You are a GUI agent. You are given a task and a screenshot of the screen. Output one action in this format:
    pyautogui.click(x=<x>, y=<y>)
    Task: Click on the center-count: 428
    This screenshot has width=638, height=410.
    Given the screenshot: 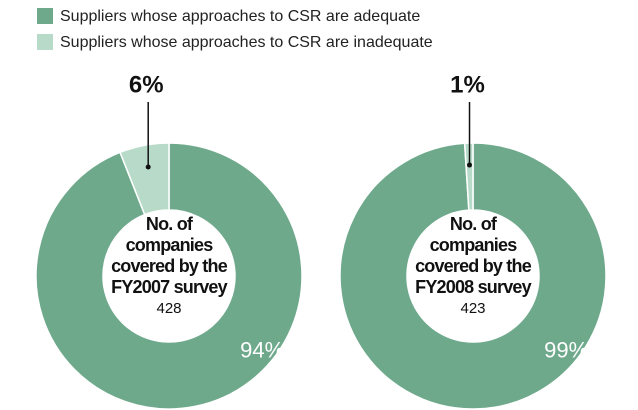 What is the action you would take?
    pyautogui.click(x=169, y=308)
    